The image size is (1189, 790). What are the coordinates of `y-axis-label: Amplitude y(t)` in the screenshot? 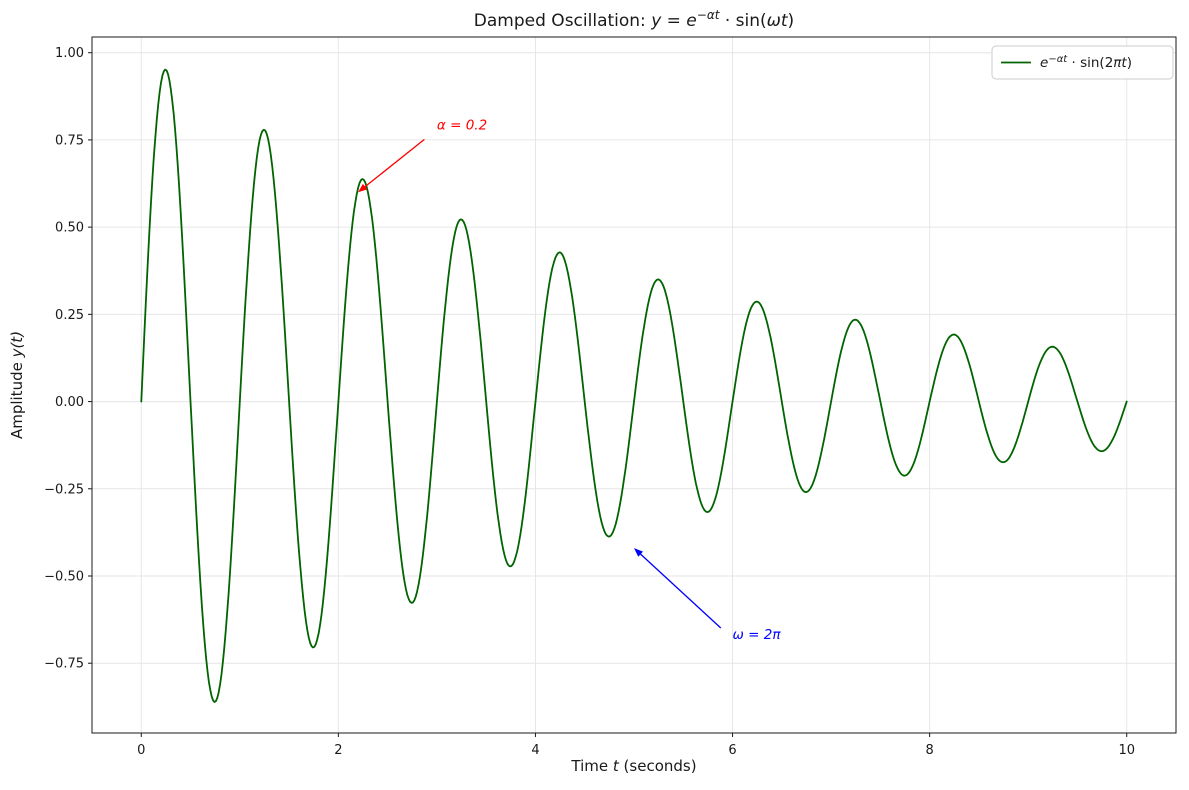 It's located at (17, 385).